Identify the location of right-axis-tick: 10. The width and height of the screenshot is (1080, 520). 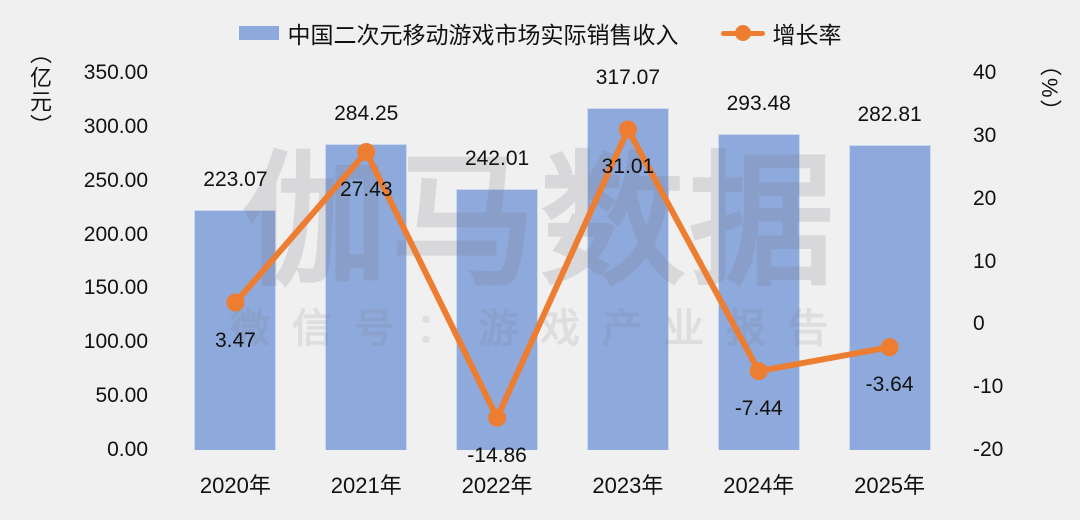
(985, 261).